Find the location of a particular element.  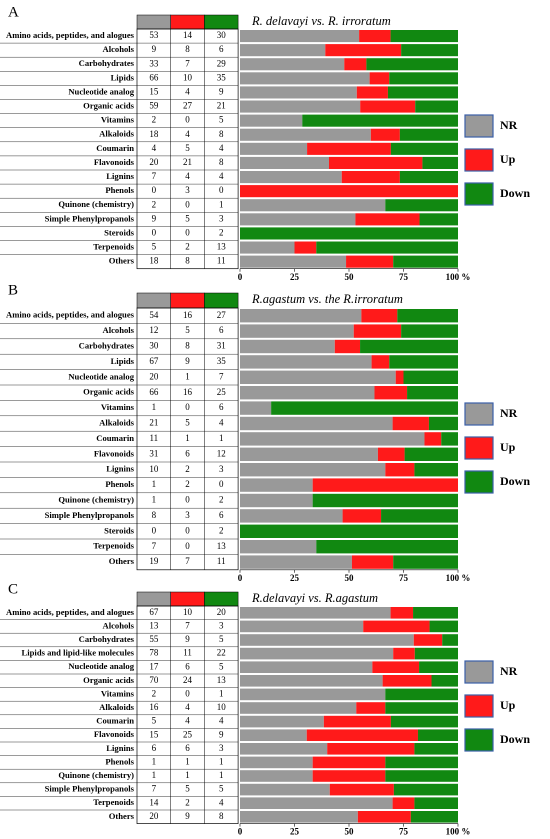

category-label: Vitamins is located at coordinates (118, 120).